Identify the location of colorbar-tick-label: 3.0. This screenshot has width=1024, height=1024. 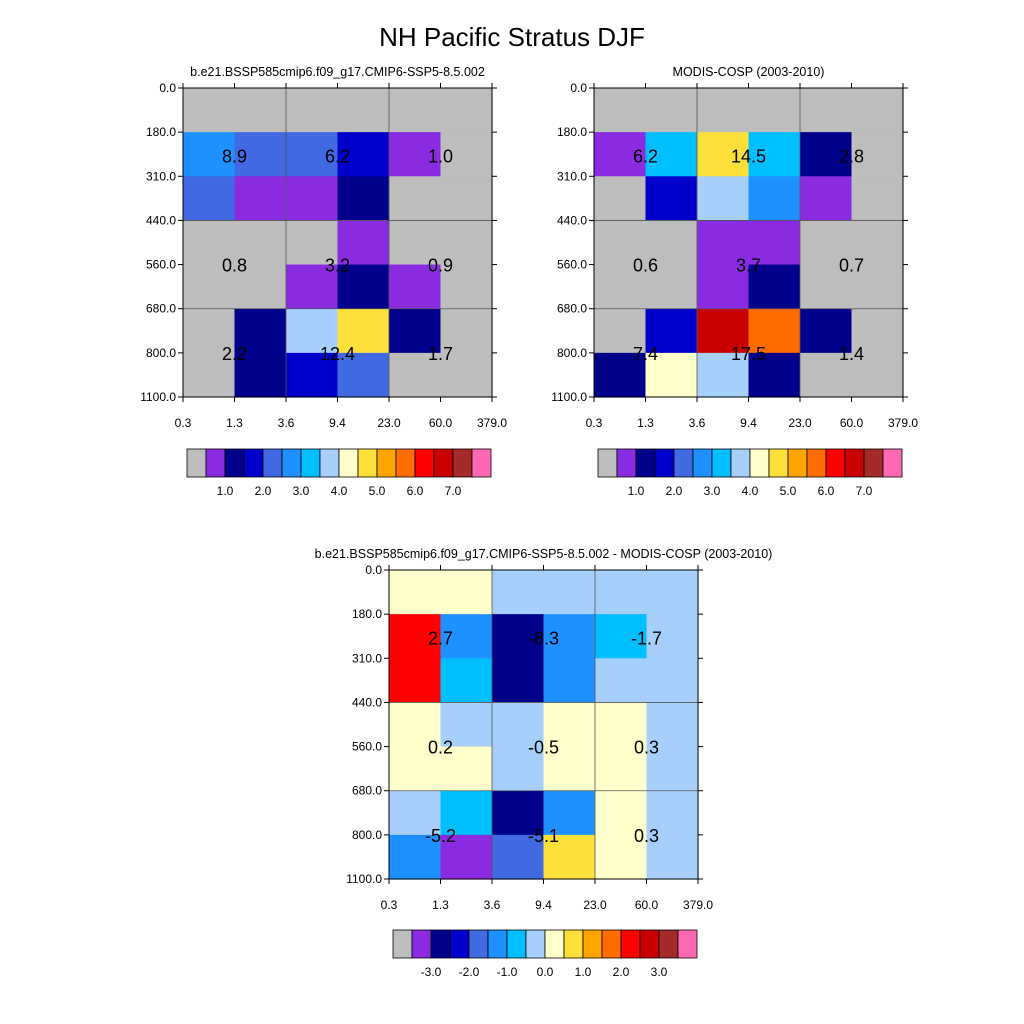
(301, 491).